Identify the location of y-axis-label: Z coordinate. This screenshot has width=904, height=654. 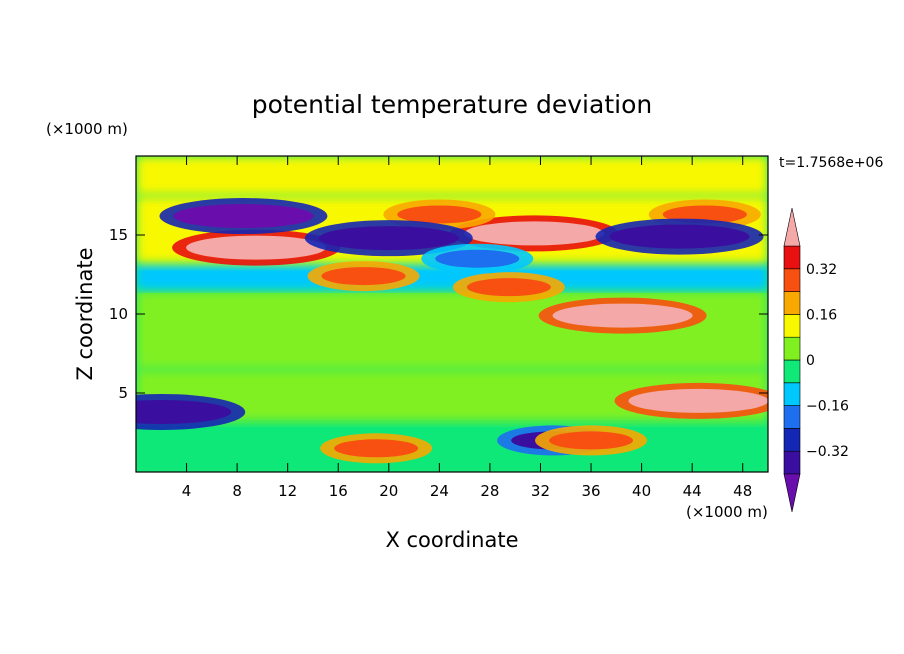
(85, 313).